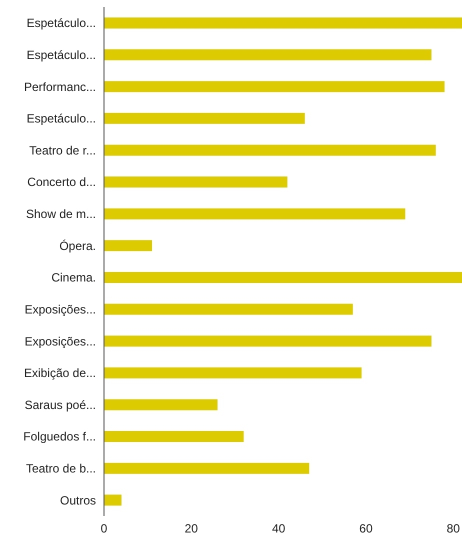 The image size is (462, 542). What do you see at coordinates (73, 277) in the screenshot?
I see `y-tick-label: Cinema.` at bounding box center [73, 277].